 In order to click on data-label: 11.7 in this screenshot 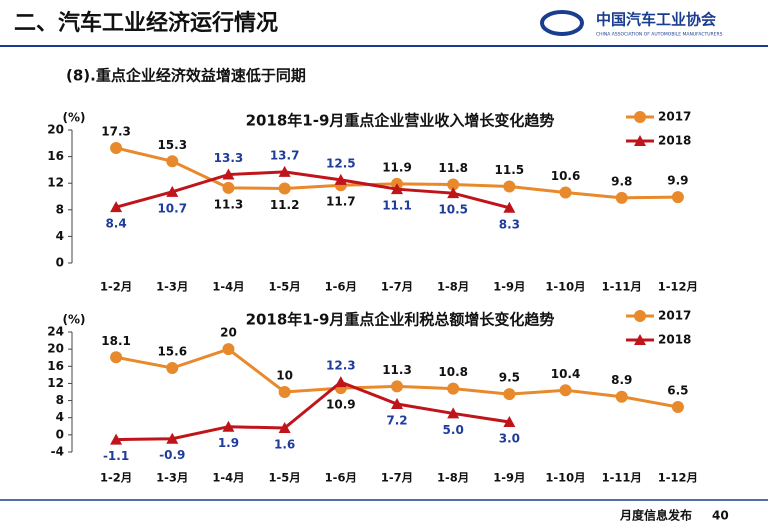, I will do `click(341, 202)`.